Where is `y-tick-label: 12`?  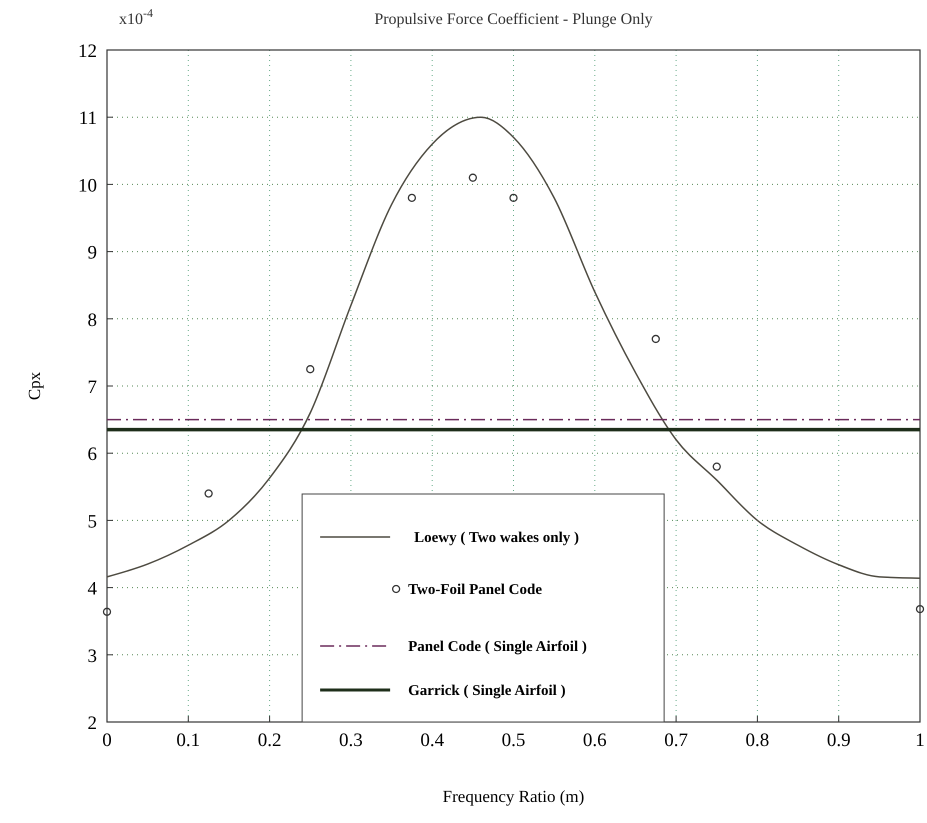 y-tick-label: 12 is located at coordinates (87, 51).